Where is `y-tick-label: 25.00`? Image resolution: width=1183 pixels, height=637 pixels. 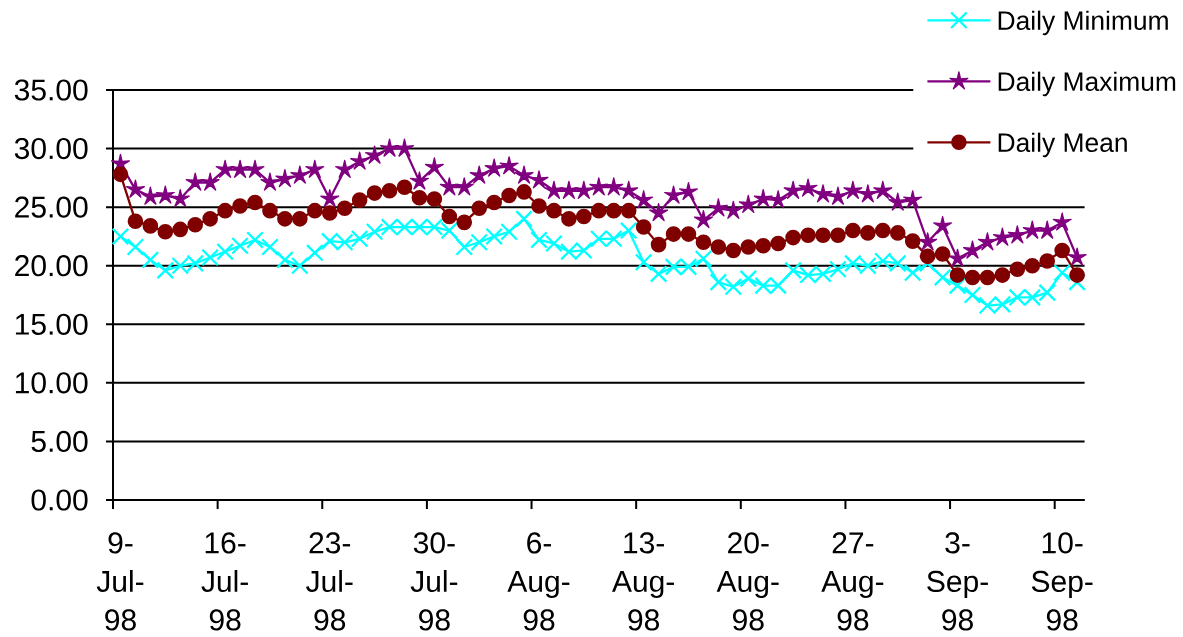
y-tick-label: 25.00 is located at coordinates (51, 207).